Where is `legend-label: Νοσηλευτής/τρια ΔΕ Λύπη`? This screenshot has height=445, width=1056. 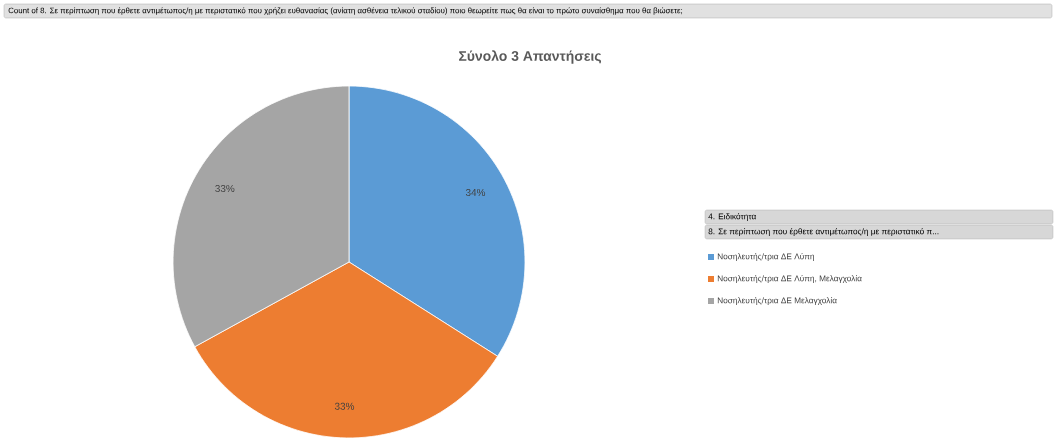
legend-label: Νοσηλευτής/τρια ΔΕ Λύπη is located at coordinates (765, 257).